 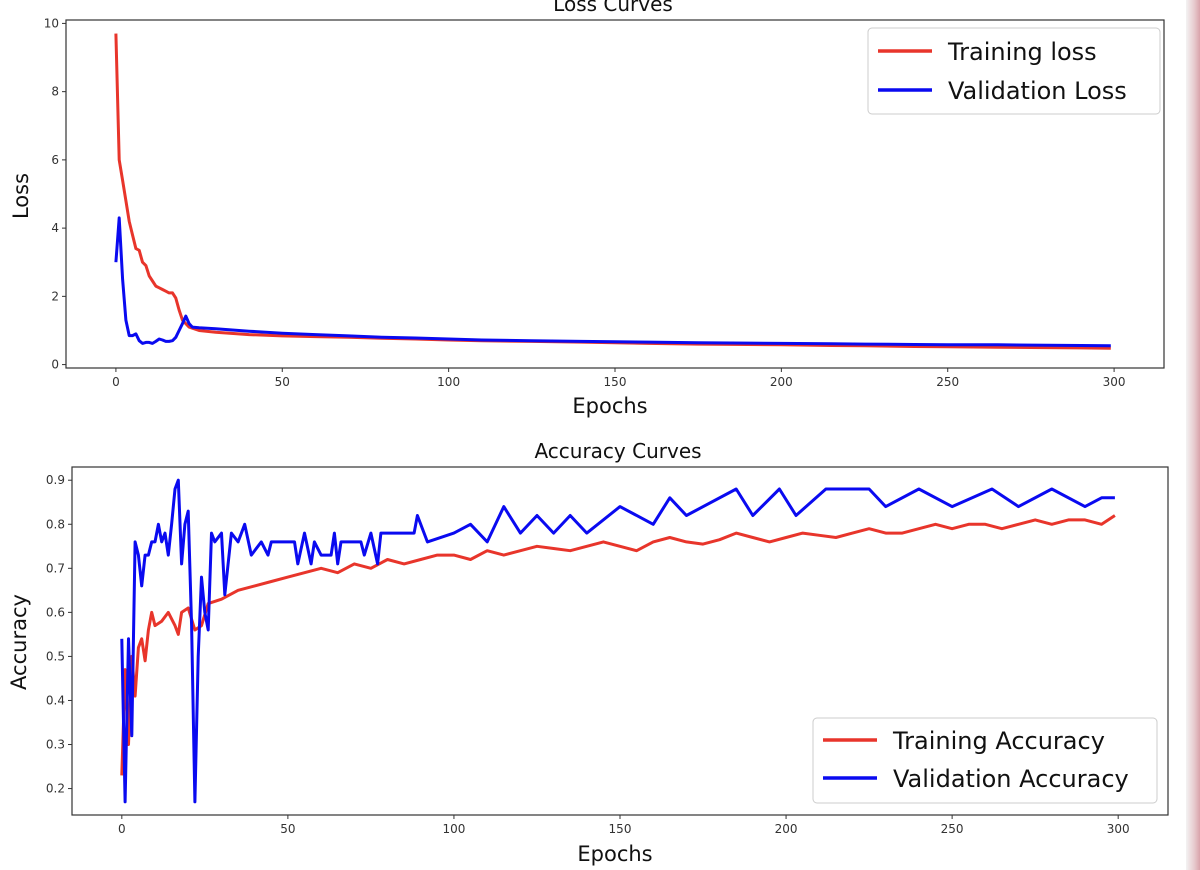 What do you see at coordinates (1022, 52) in the screenshot?
I see `legend-label-training-loss: Training loss` at bounding box center [1022, 52].